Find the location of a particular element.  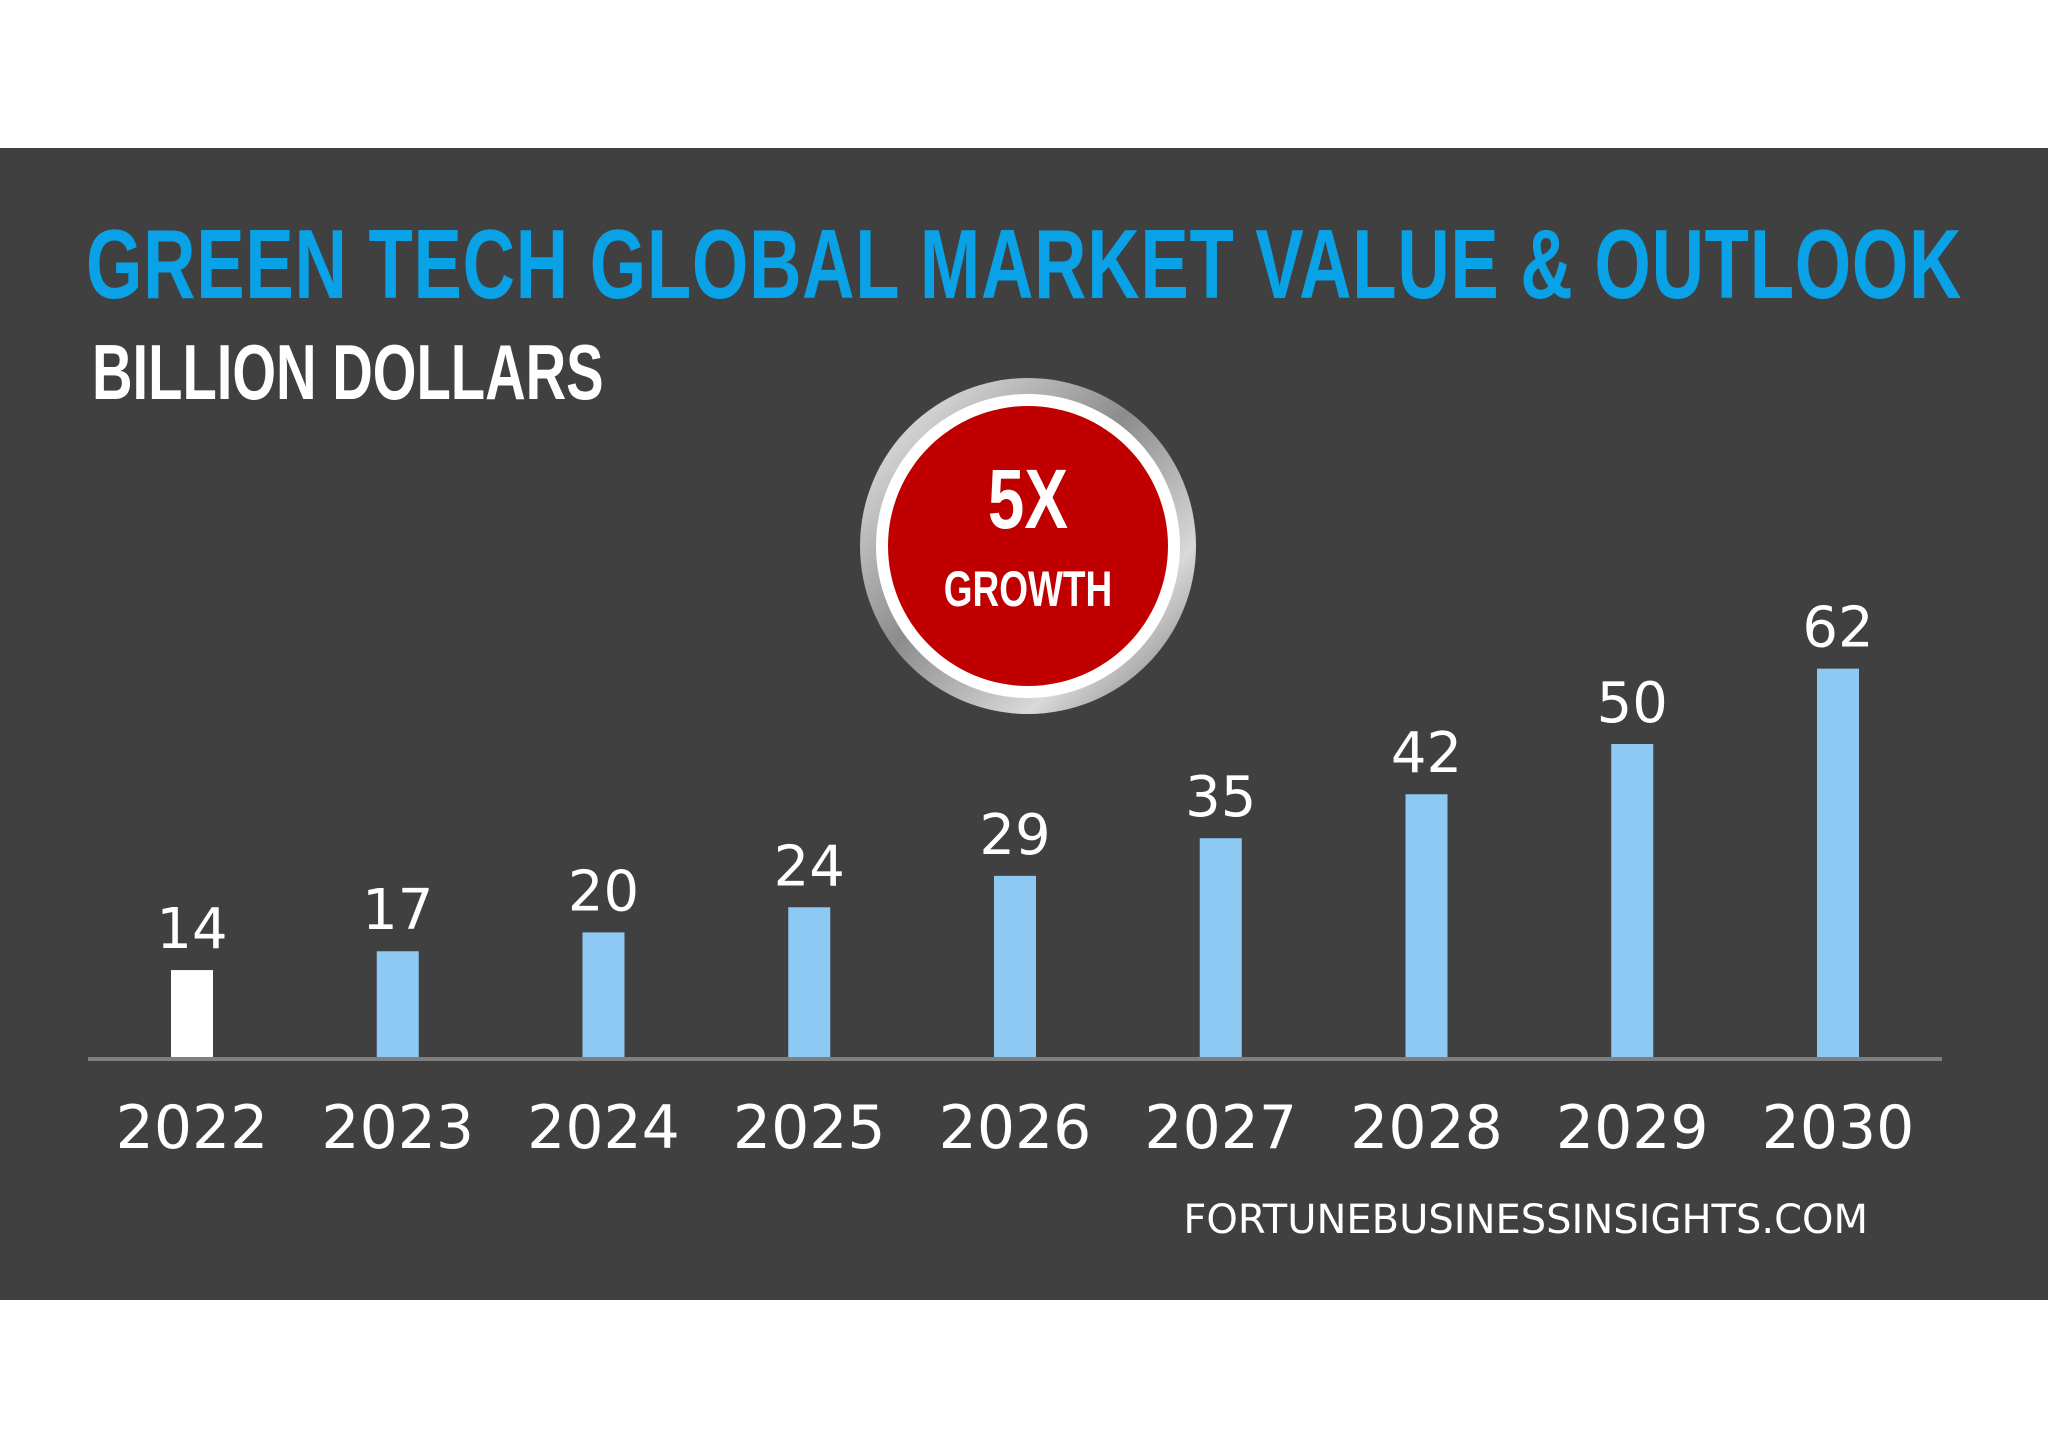

value-label-2024: 20 is located at coordinates (603, 891).